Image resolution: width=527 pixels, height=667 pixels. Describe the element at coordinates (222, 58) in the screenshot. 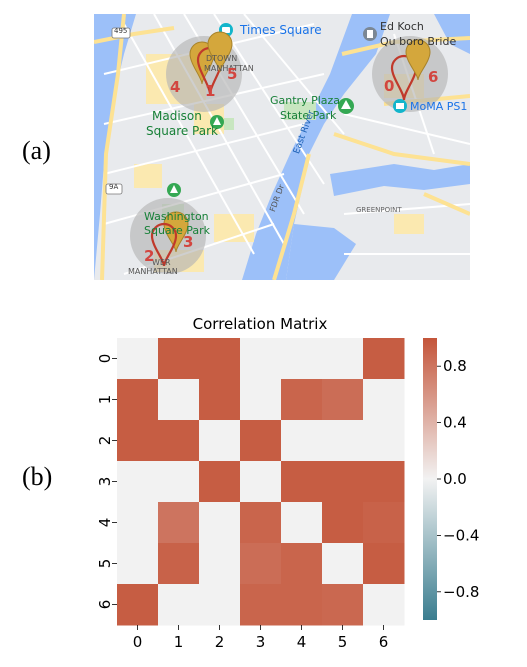

I see `midtown-label: DTOWN` at that location.